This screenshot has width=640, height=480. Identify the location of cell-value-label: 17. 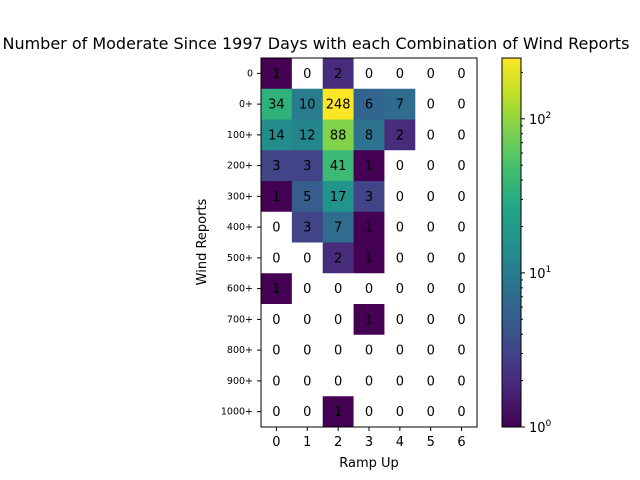
(338, 197).